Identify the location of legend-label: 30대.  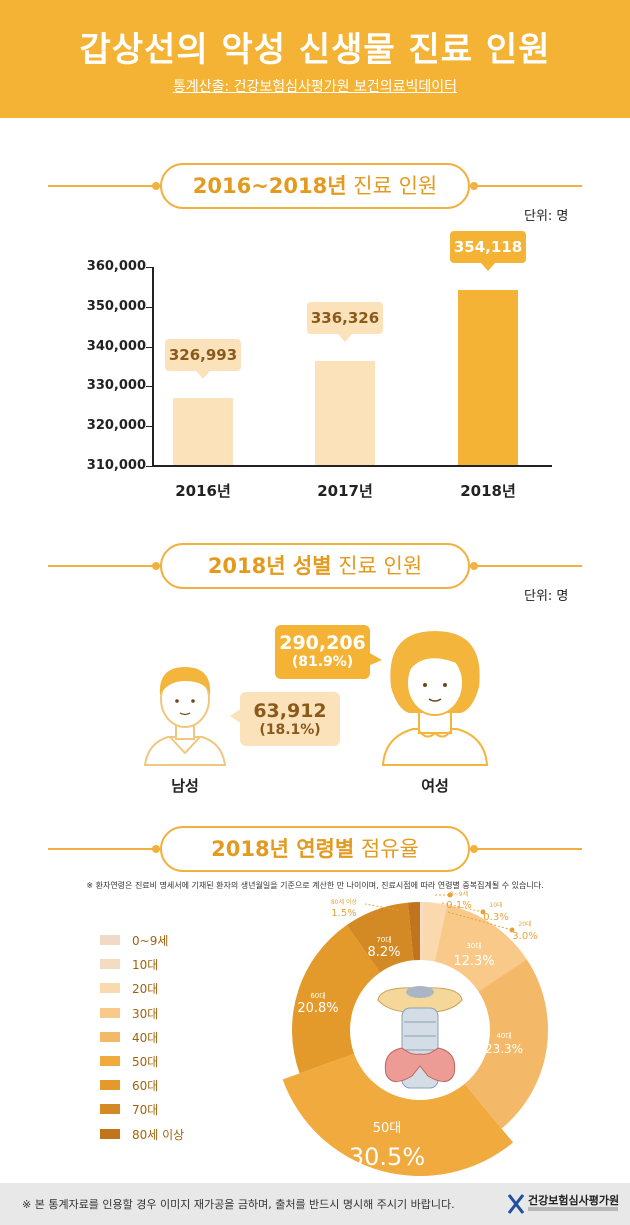
(145, 1013).